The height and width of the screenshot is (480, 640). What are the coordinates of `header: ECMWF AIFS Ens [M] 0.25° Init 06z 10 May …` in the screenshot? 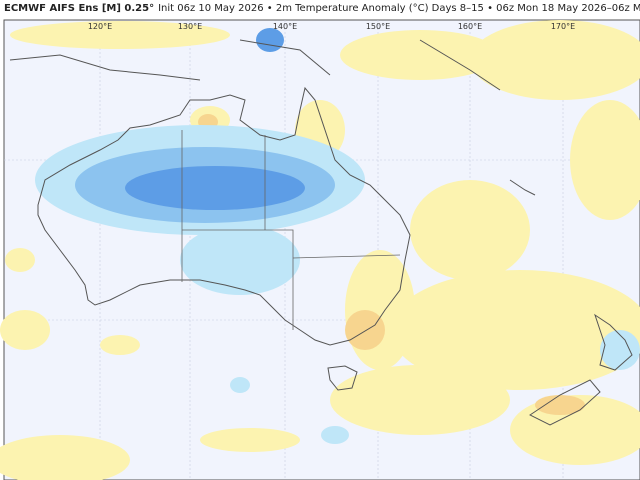 It's located at (322, 8).